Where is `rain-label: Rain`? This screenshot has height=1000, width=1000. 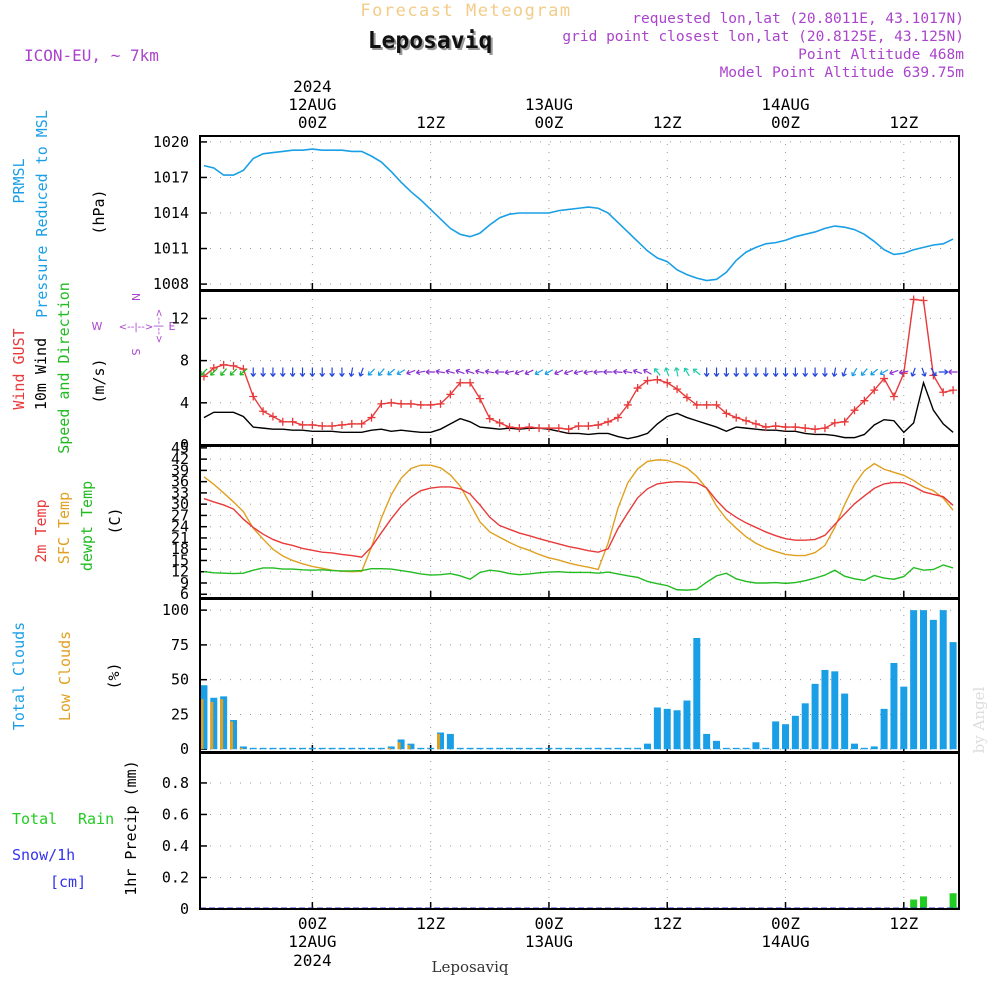
rain-label: Rain is located at coordinates (96, 819).